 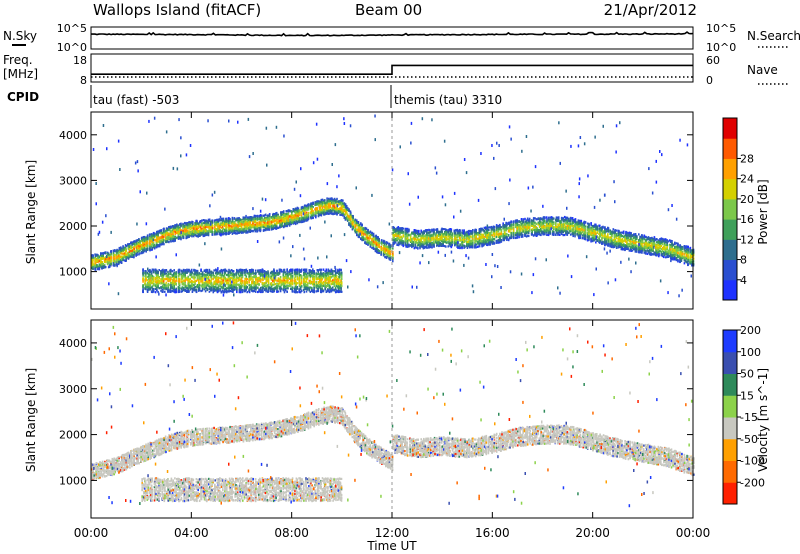 What do you see at coordinates (83, 80) in the screenshot?
I see `freq-tick-bottom: 8` at bounding box center [83, 80].